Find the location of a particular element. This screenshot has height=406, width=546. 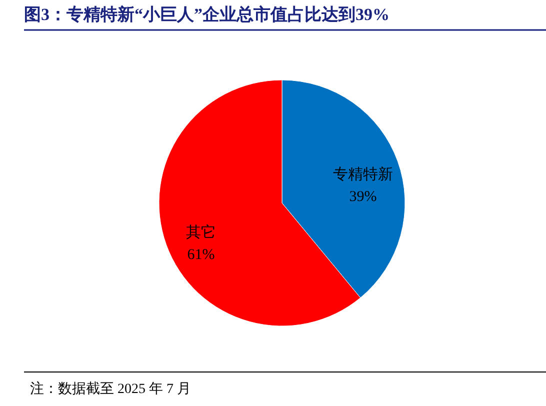

text: 注：数据截至 2025 年 7 月 is located at coordinates (110, 389).